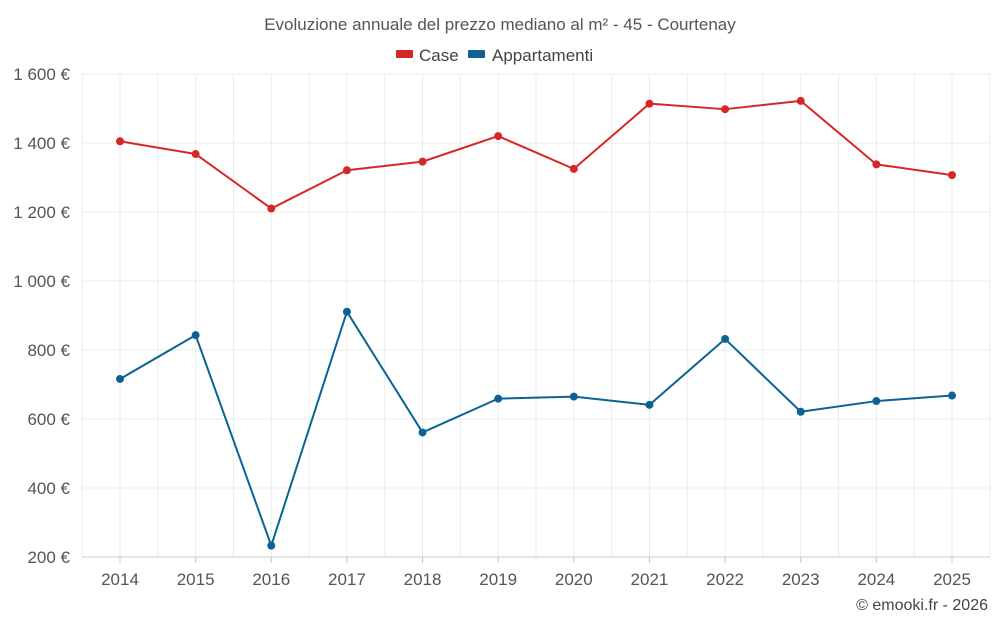 The width and height of the screenshot is (1000, 625). I want to click on y-tick-label: 1 600 €, so click(41, 74).